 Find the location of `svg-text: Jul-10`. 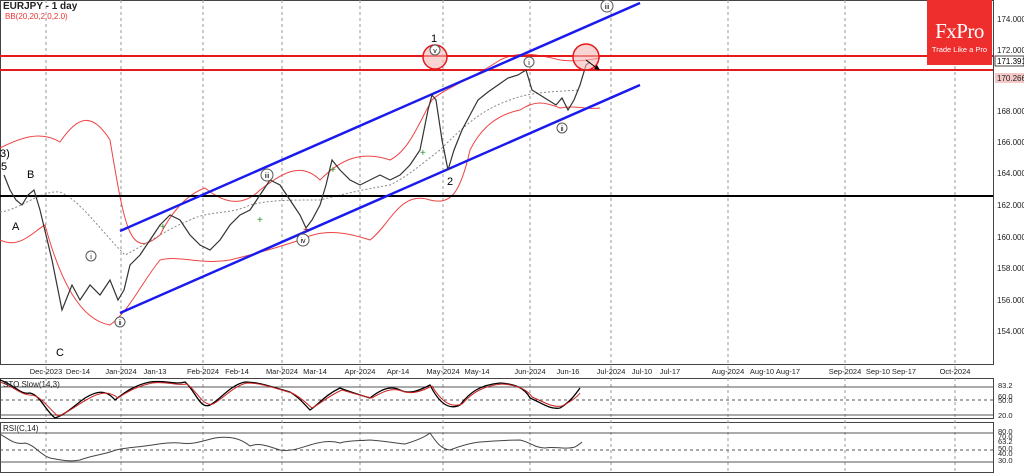

svg-text: Jul-10 is located at coordinates (642, 371).